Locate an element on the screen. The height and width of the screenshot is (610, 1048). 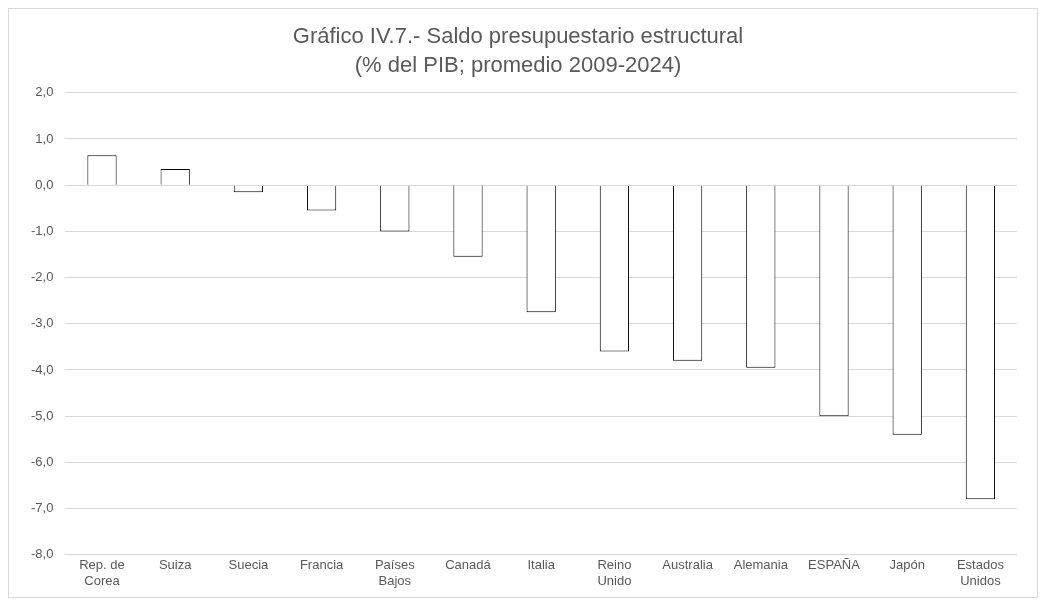
y-tick-label: -6,0 is located at coordinates (42, 461).